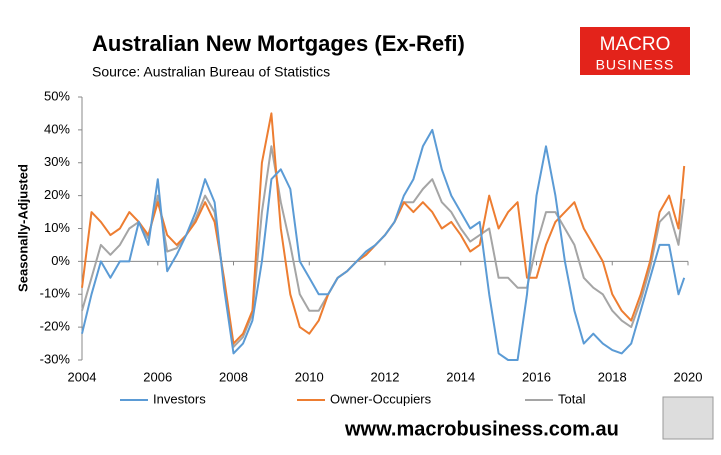 The image size is (721, 455). What do you see at coordinates (481, 429) in the screenshot?
I see `website: www.macrobusiness.com.au` at bounding box center [481, 429].